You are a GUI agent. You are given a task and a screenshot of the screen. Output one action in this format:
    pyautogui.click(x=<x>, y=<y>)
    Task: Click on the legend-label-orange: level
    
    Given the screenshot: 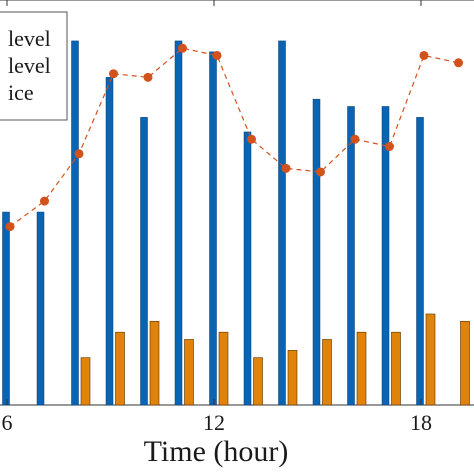 What is the action you would take?
    pyautogui.click(x=29, y=65)
    